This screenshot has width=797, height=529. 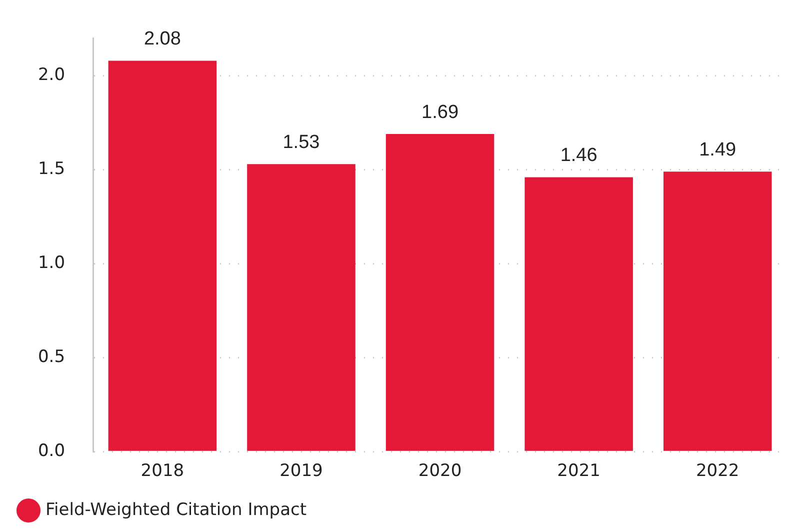 I want to click on y-tick-label: 1.5, so click(x=52, y=169).